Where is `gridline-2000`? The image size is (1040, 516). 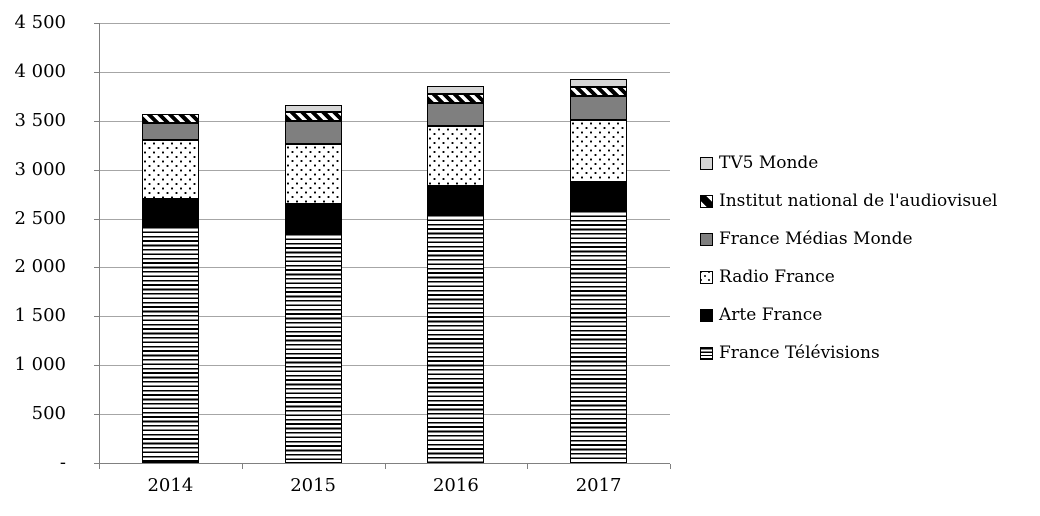 gridline-2000 is located at coordinates (384, 268).